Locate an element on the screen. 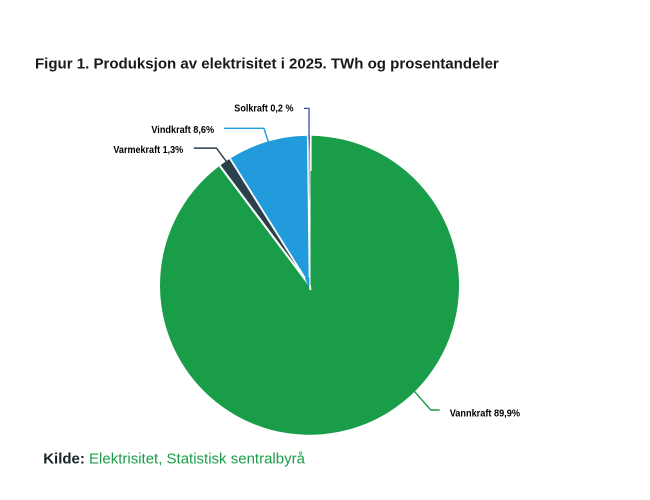 Image resolution: width=650 pixels, height=500 pixels. svg-text: Vindkraft 8,6% is located at coordinates (182, 130).